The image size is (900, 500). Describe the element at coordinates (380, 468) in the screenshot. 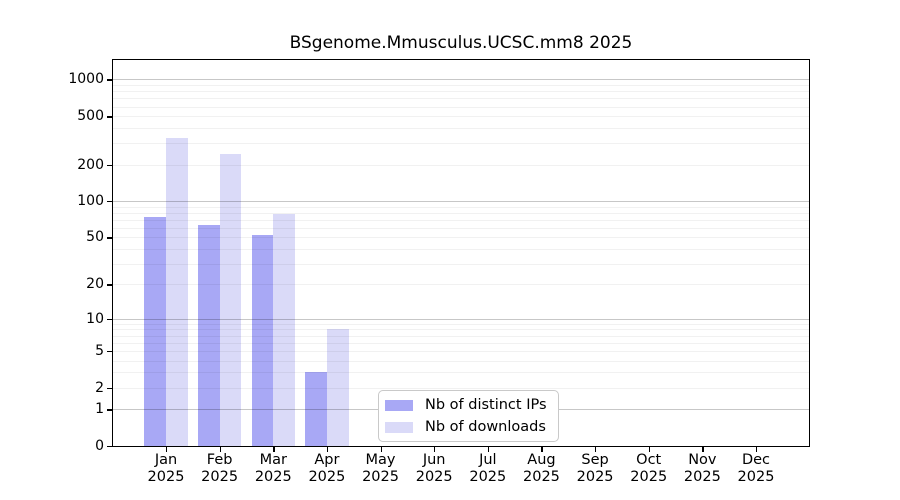

I see `x-tick-label: May 2025` at that location.